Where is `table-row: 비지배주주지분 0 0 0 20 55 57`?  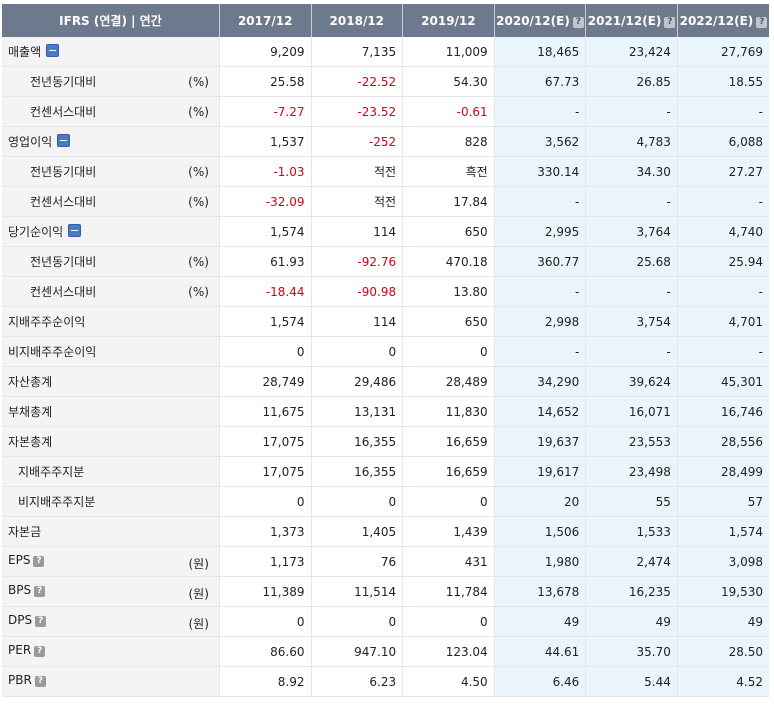 table-row: 비지배주주지분 0 0 0 20 55 57 is located at coordinates (385, 501).